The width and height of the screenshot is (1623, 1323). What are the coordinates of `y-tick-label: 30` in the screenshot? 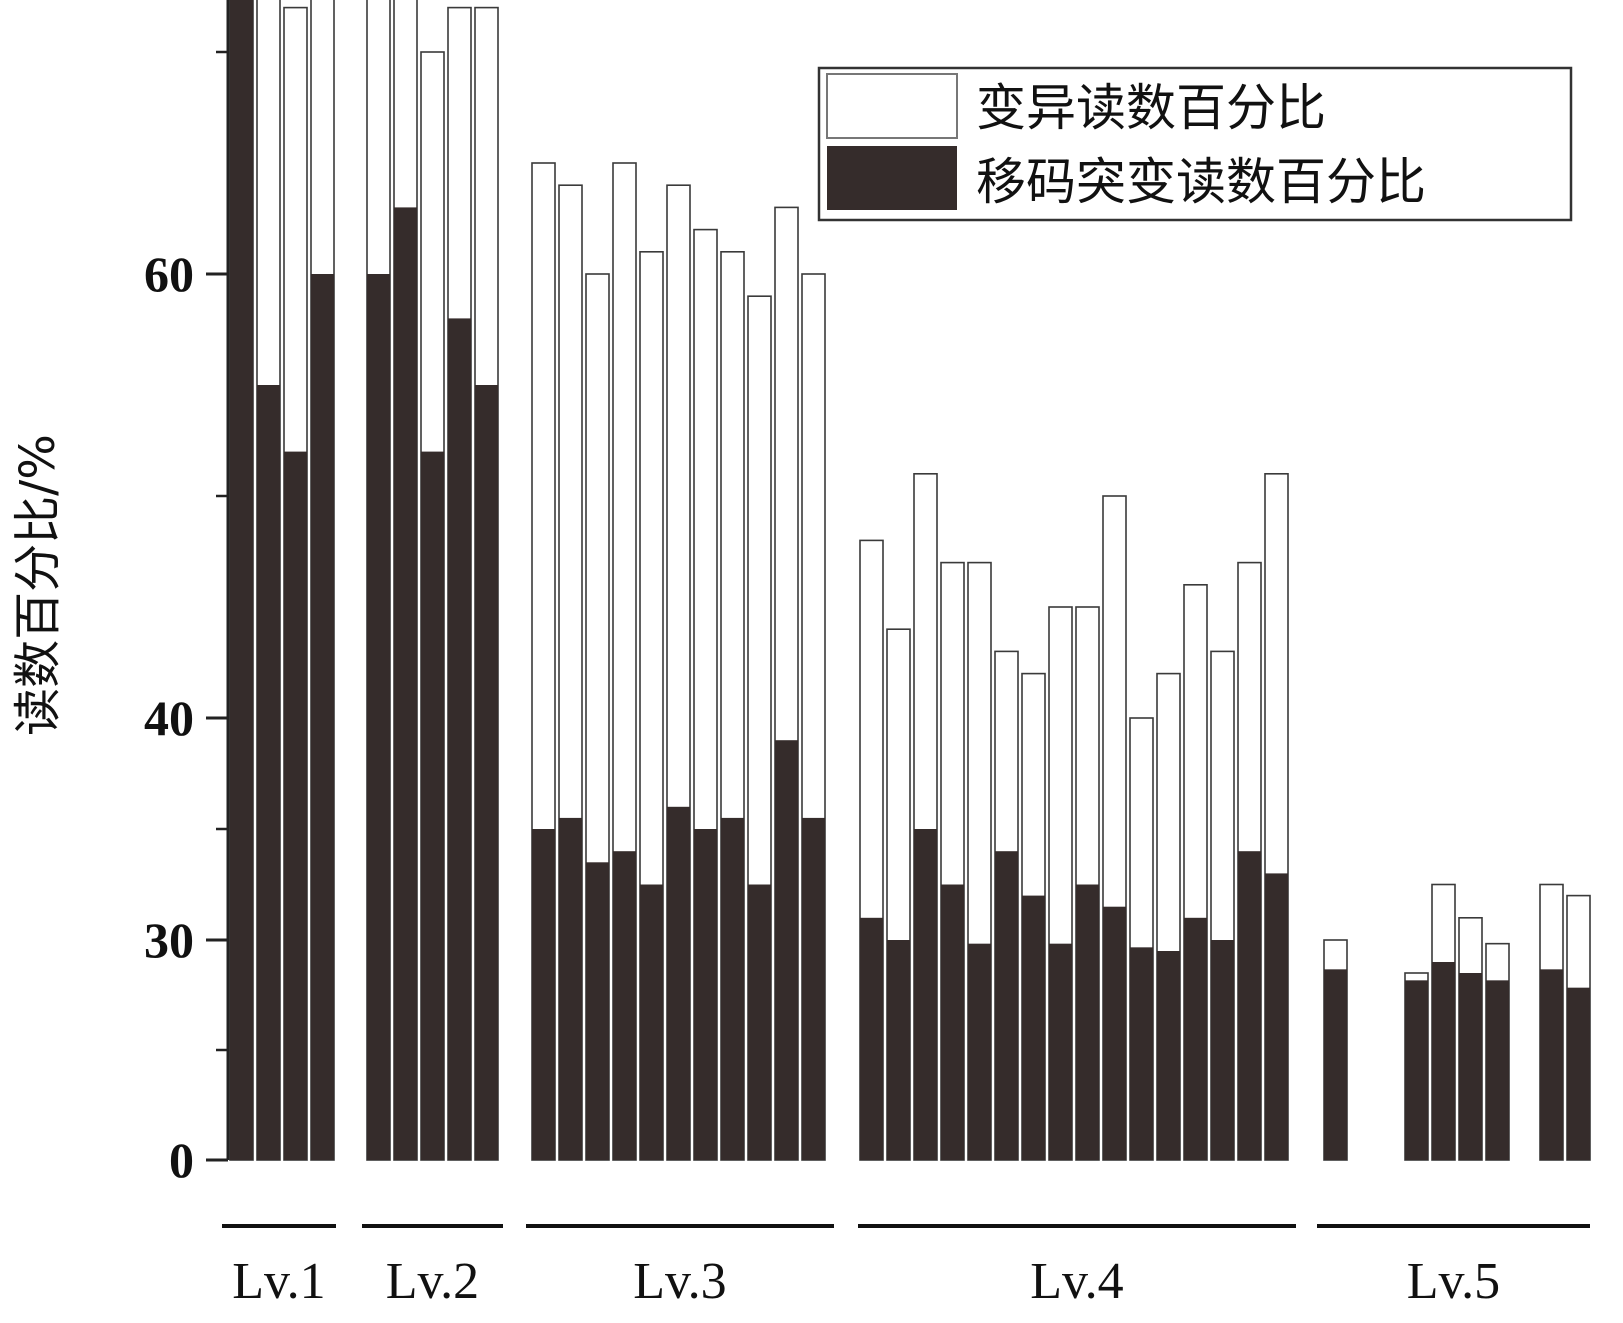 It's located at (169, 940).